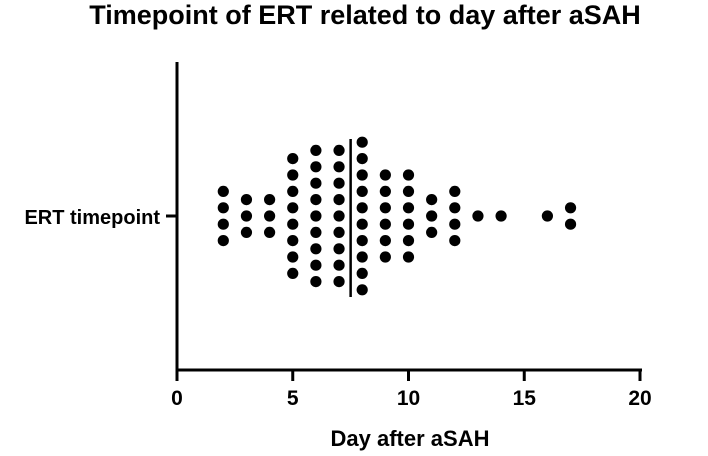 The image size is (708, 456). I want to click on x-tick-label: 0, so click(177, 398).